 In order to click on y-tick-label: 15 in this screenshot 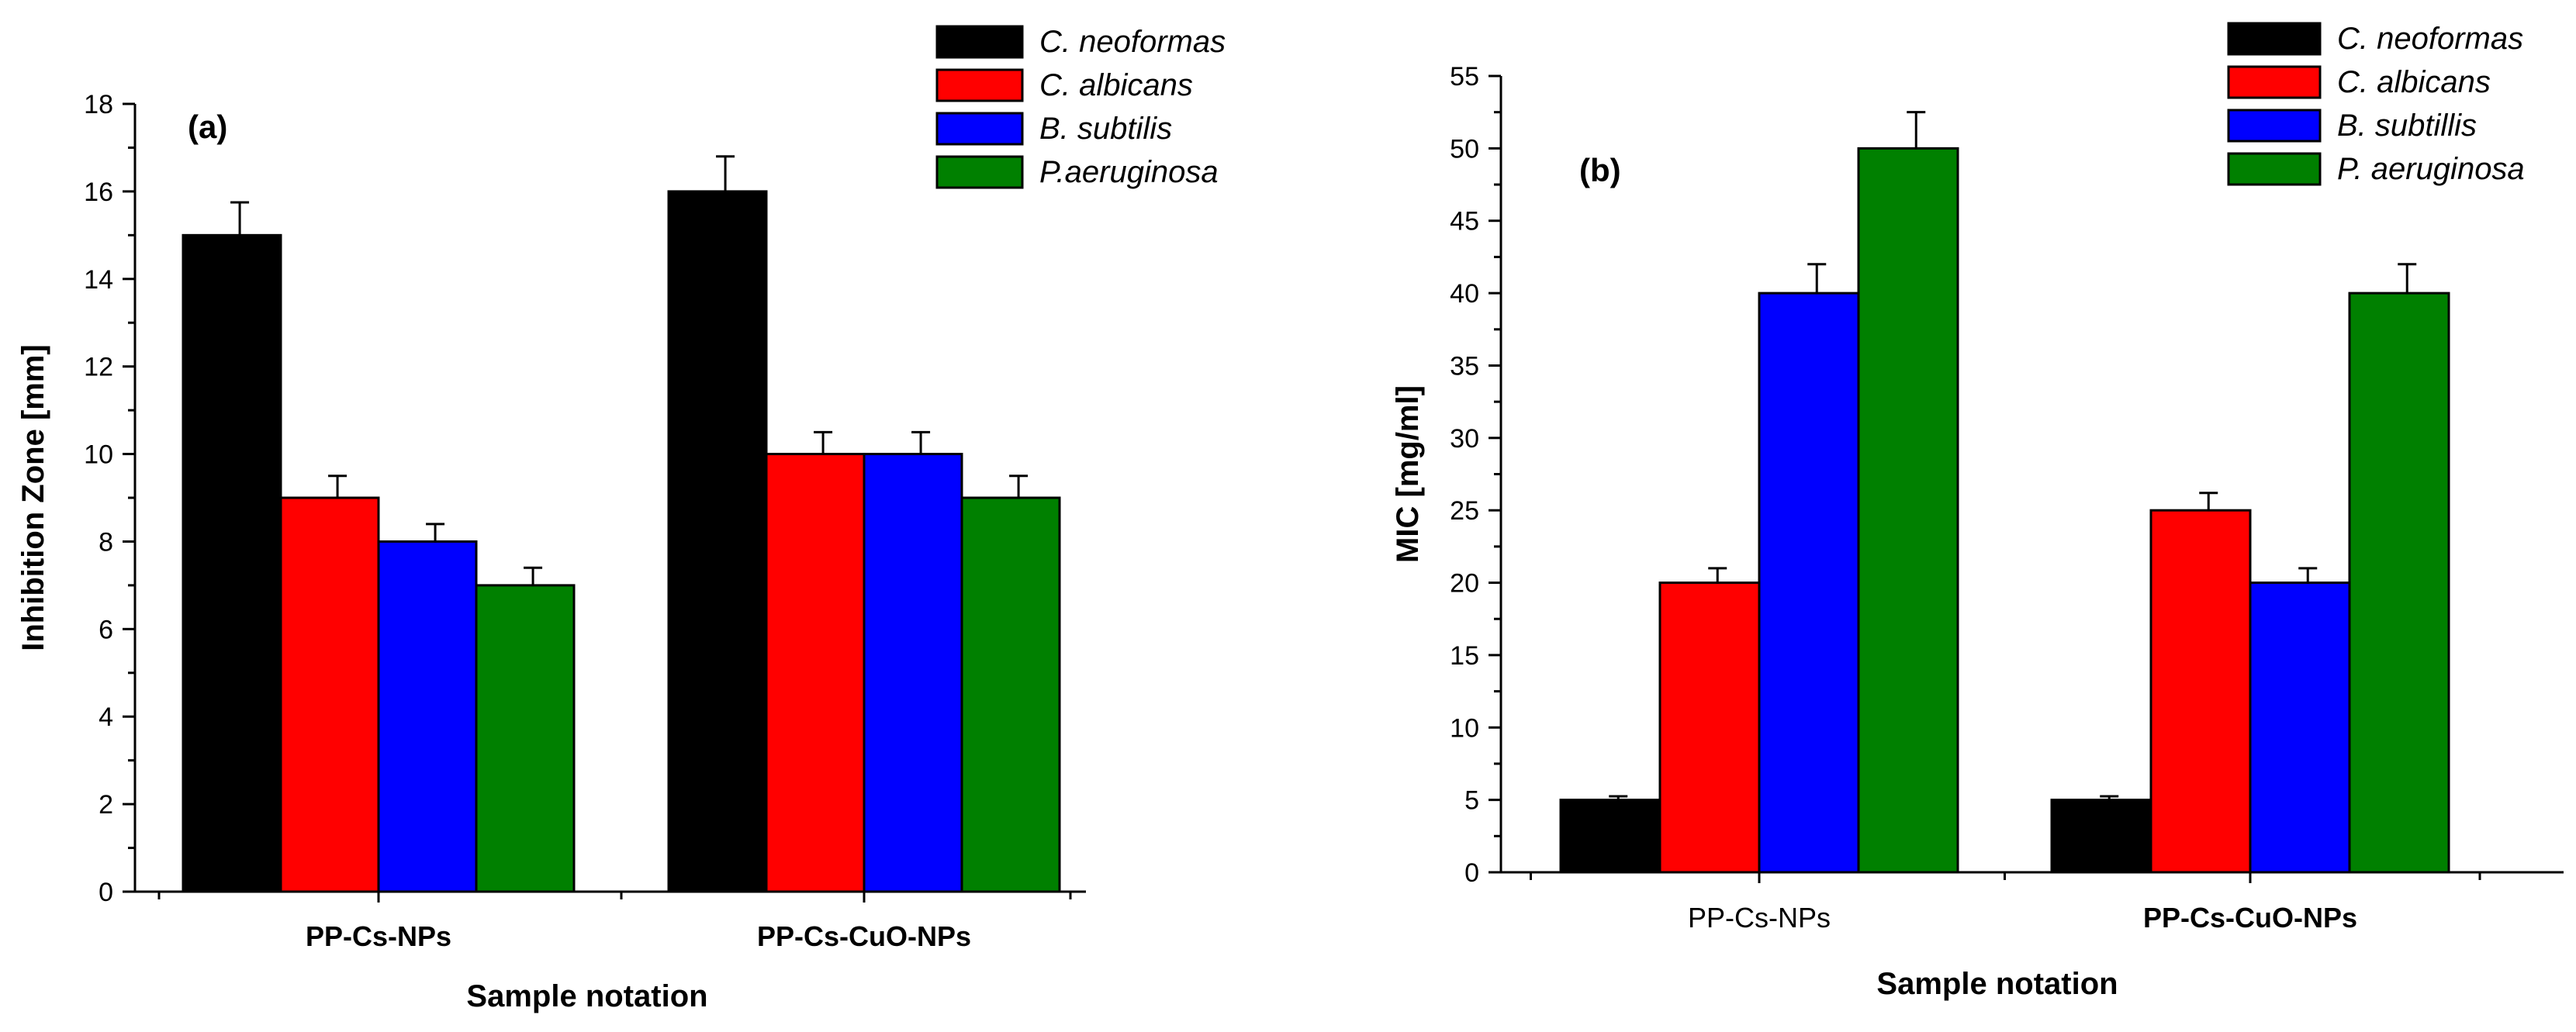, I will do `click(1464, 656)`.